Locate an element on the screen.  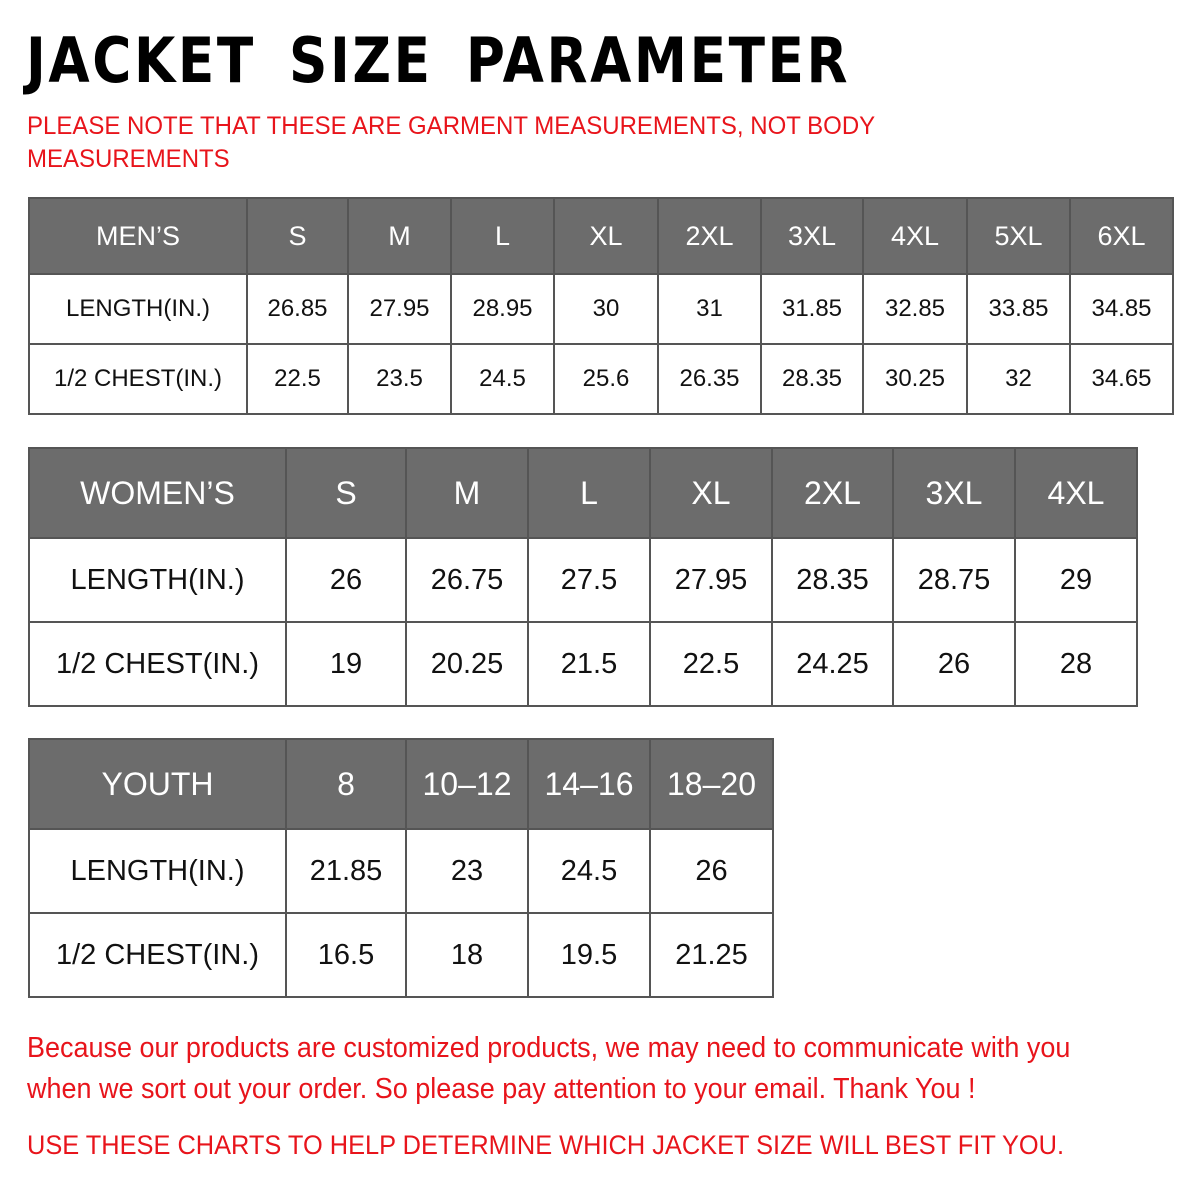
table-row: 1/2 CHEST(IN.) 16.5 18 19.5 21.25 is located at coordinates (401, 955).